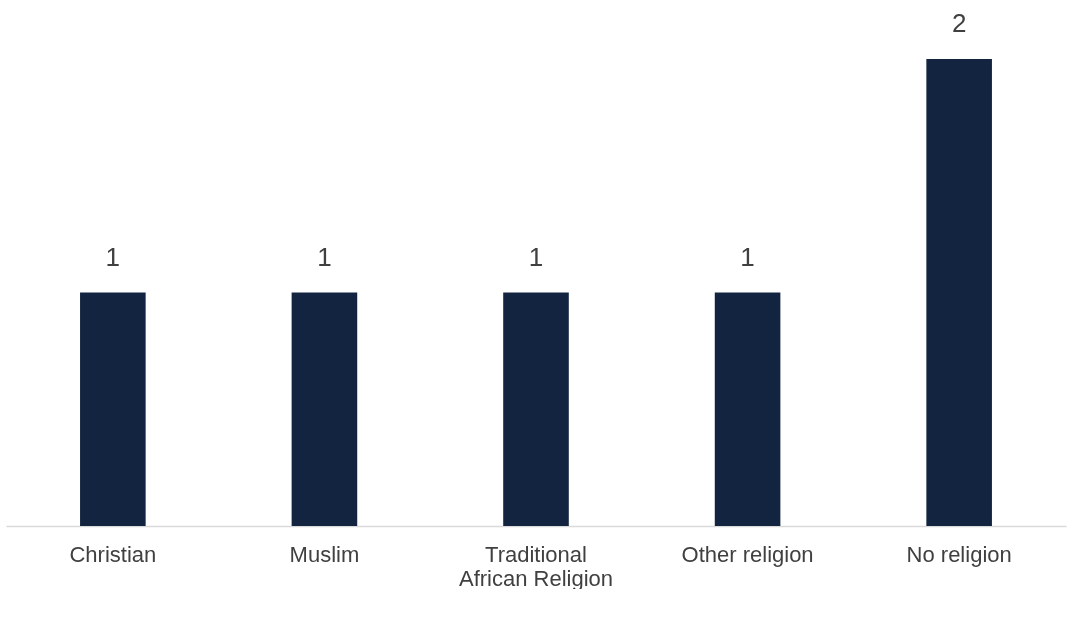 The height and width of the screenshot is (626, 1074). I want to click on x-tick-label: No religion, so click(959, 554).